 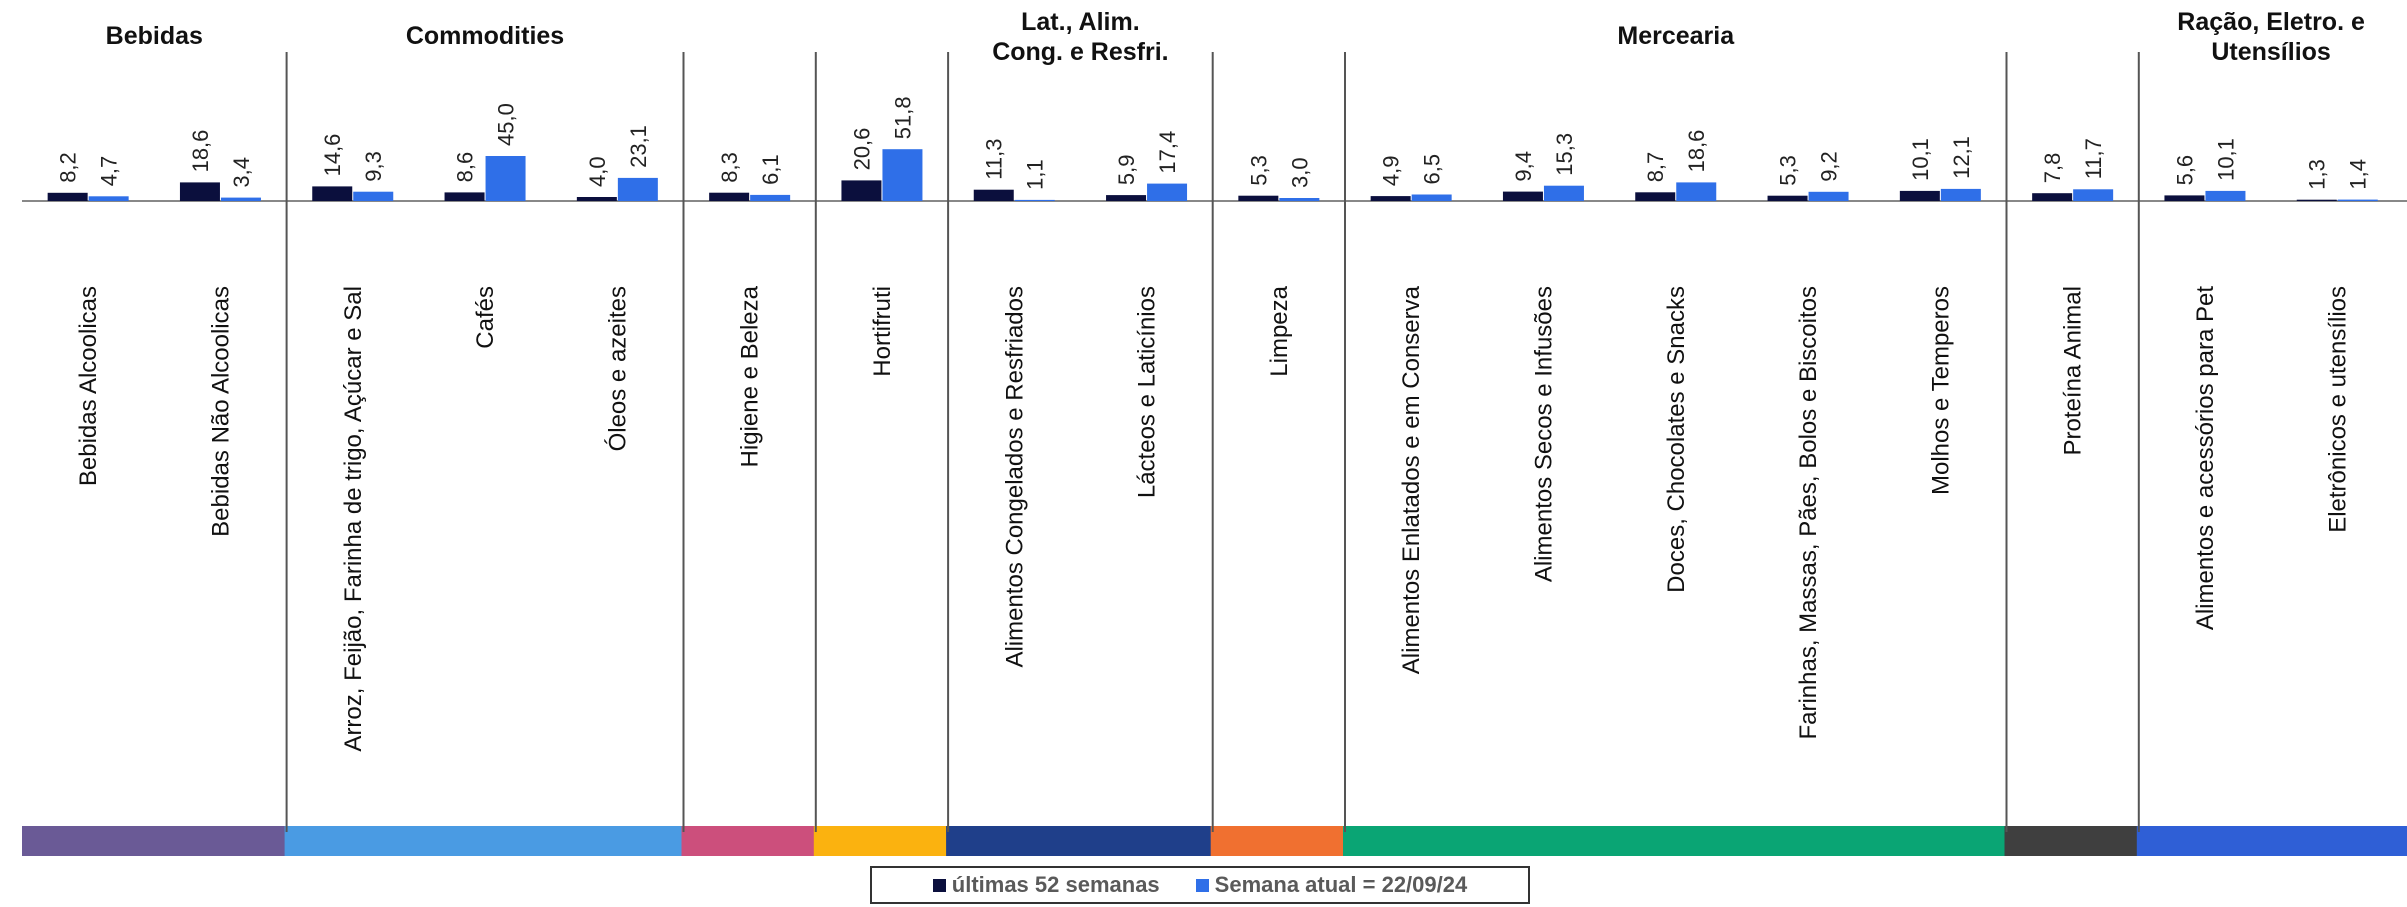 What do you see at coordinates (1055, 884) in the screenshot?
I see `legend-label-series-1: últimas 52 semanas` at bounding box center [1055, 884].